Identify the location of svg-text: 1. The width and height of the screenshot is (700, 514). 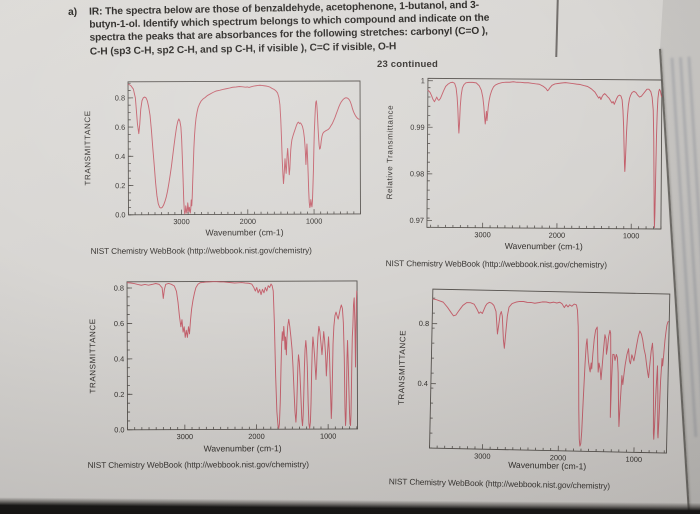
(423, 80).